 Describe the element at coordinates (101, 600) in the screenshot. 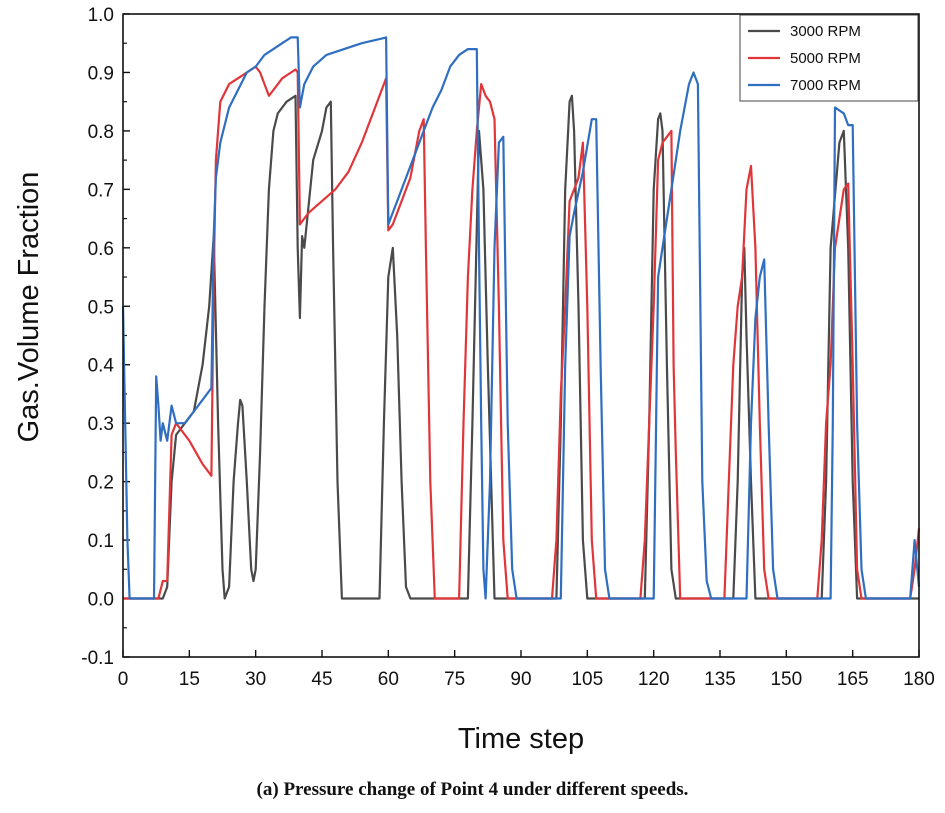

I see `y-tick-label: 0.0` at that location.